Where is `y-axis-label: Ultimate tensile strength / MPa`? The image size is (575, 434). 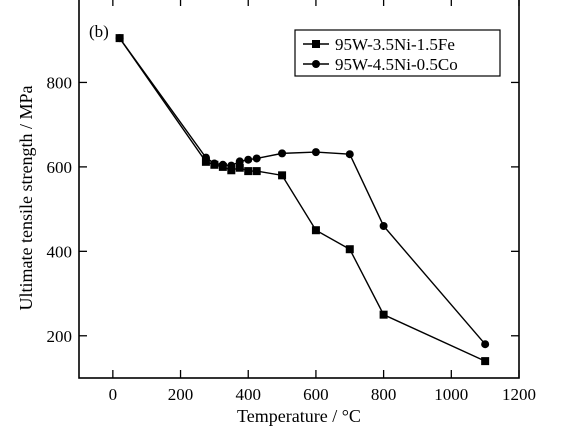
y-axis-label: Ultimate tensile strength / MPa is located at coordinates (26, 198).